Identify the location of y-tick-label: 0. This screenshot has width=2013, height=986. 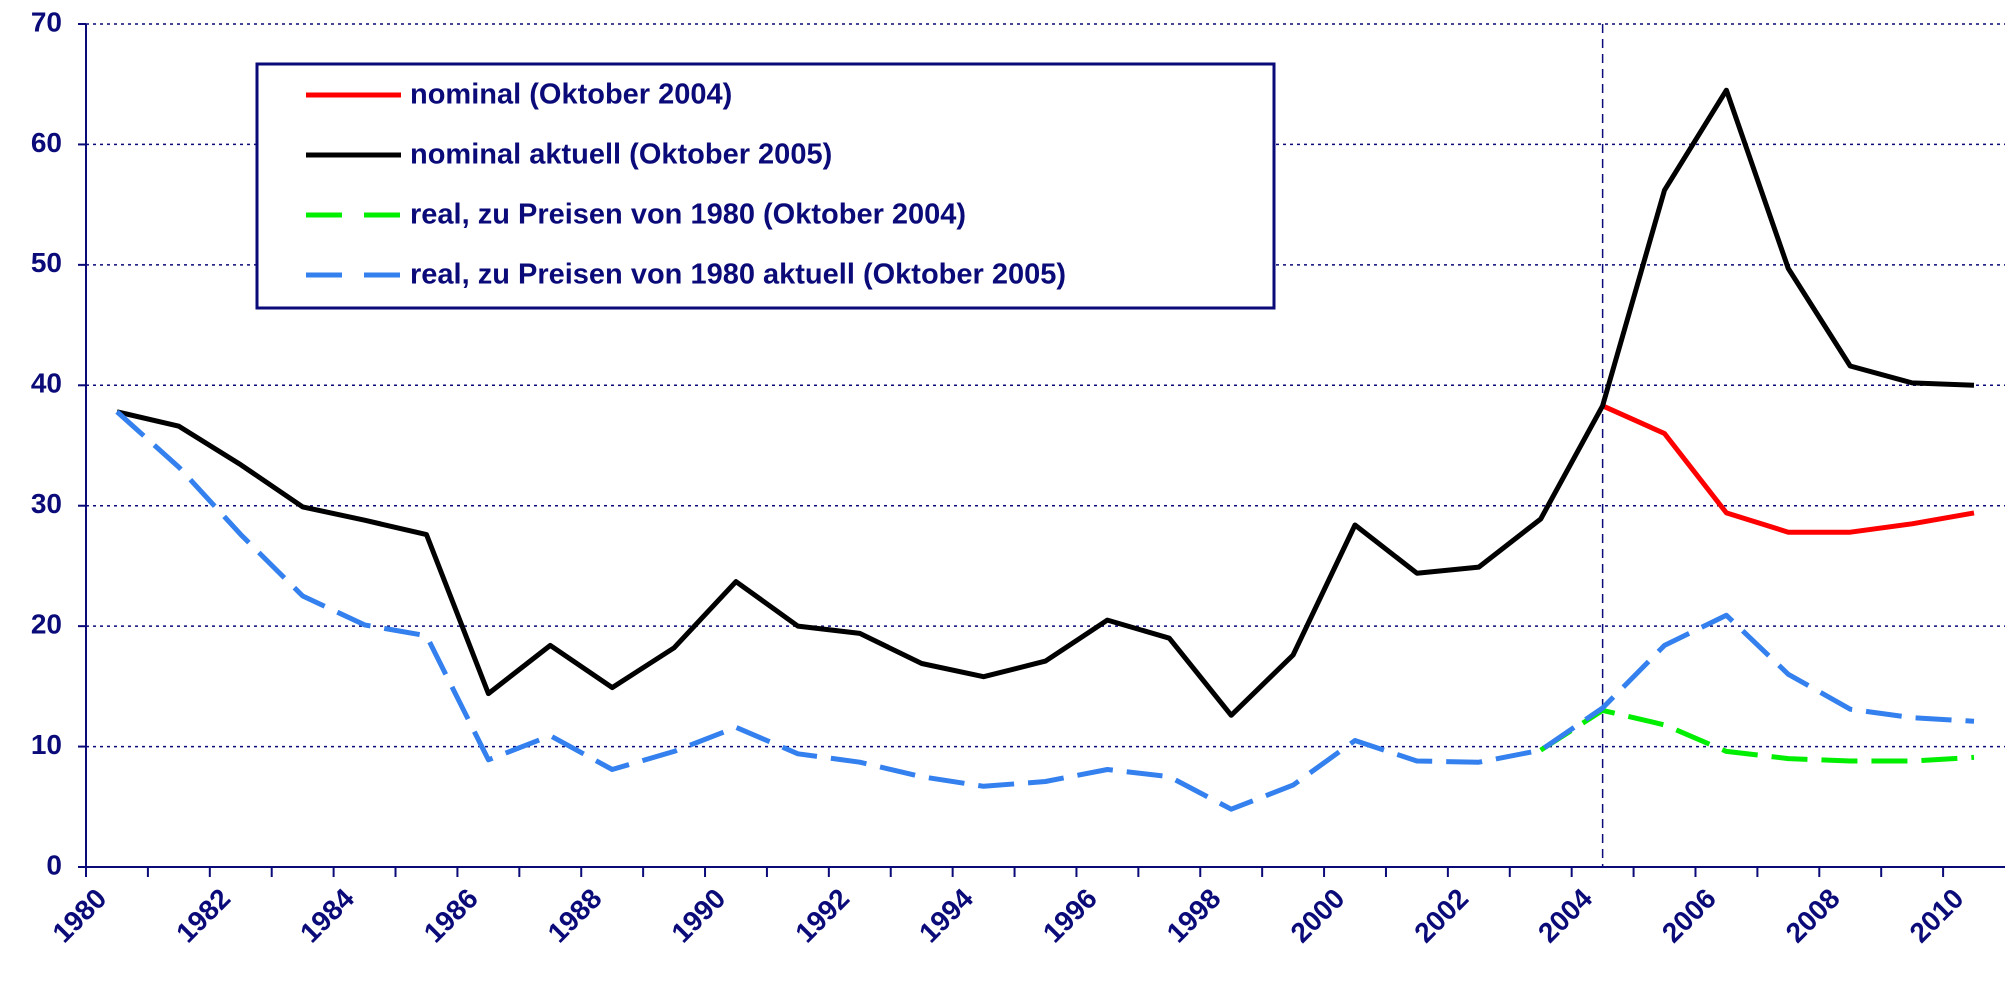
(54, 864).